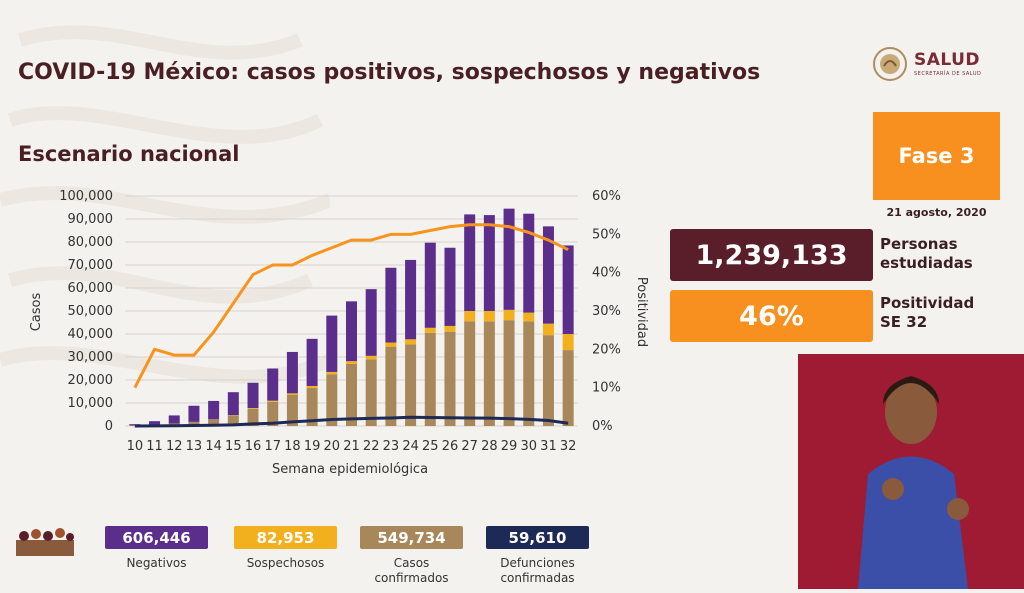  I want to click on y2-tick-label: 20%, so click(606, 349).